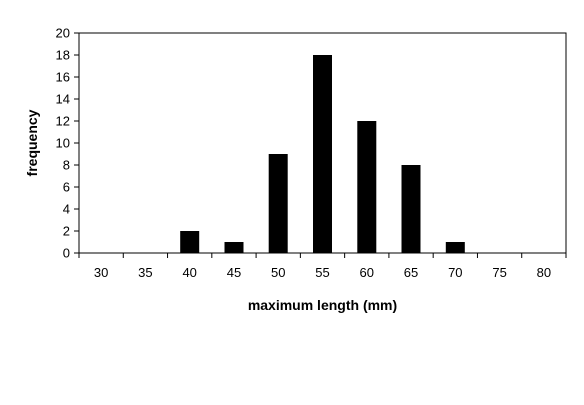  What do you see at coordinates (145, 272) in the screenshot?
I see `x-tick-label: 35` at bounding box center [145, 272].